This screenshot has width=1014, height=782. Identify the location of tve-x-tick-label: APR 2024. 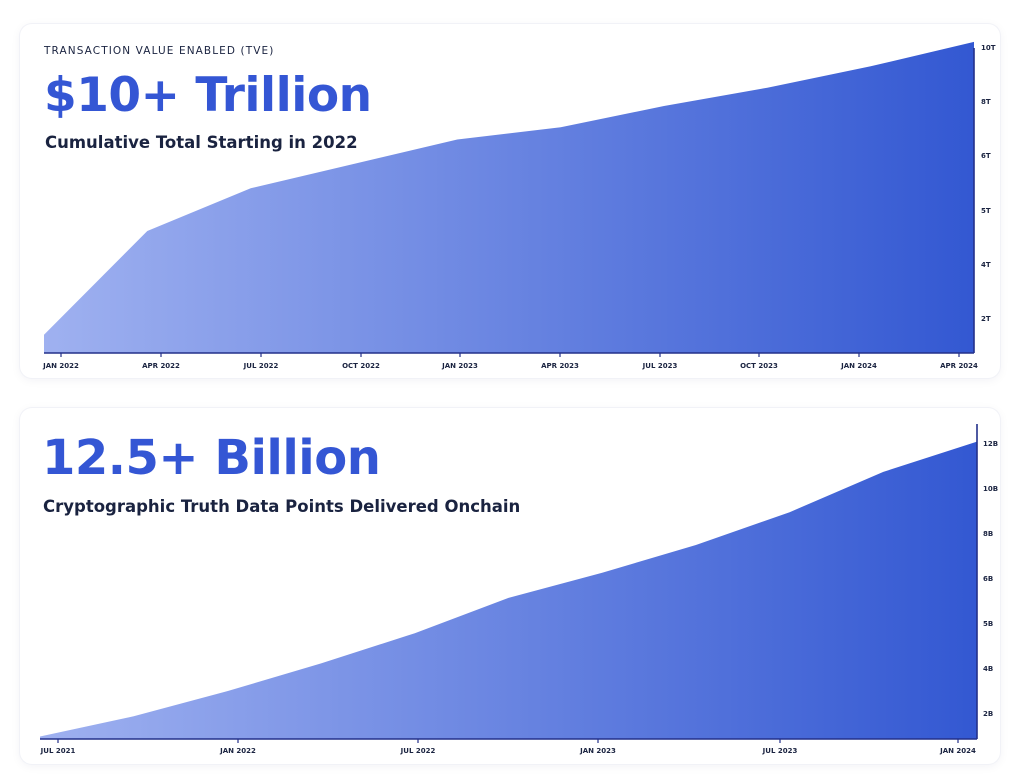
(959, 366).